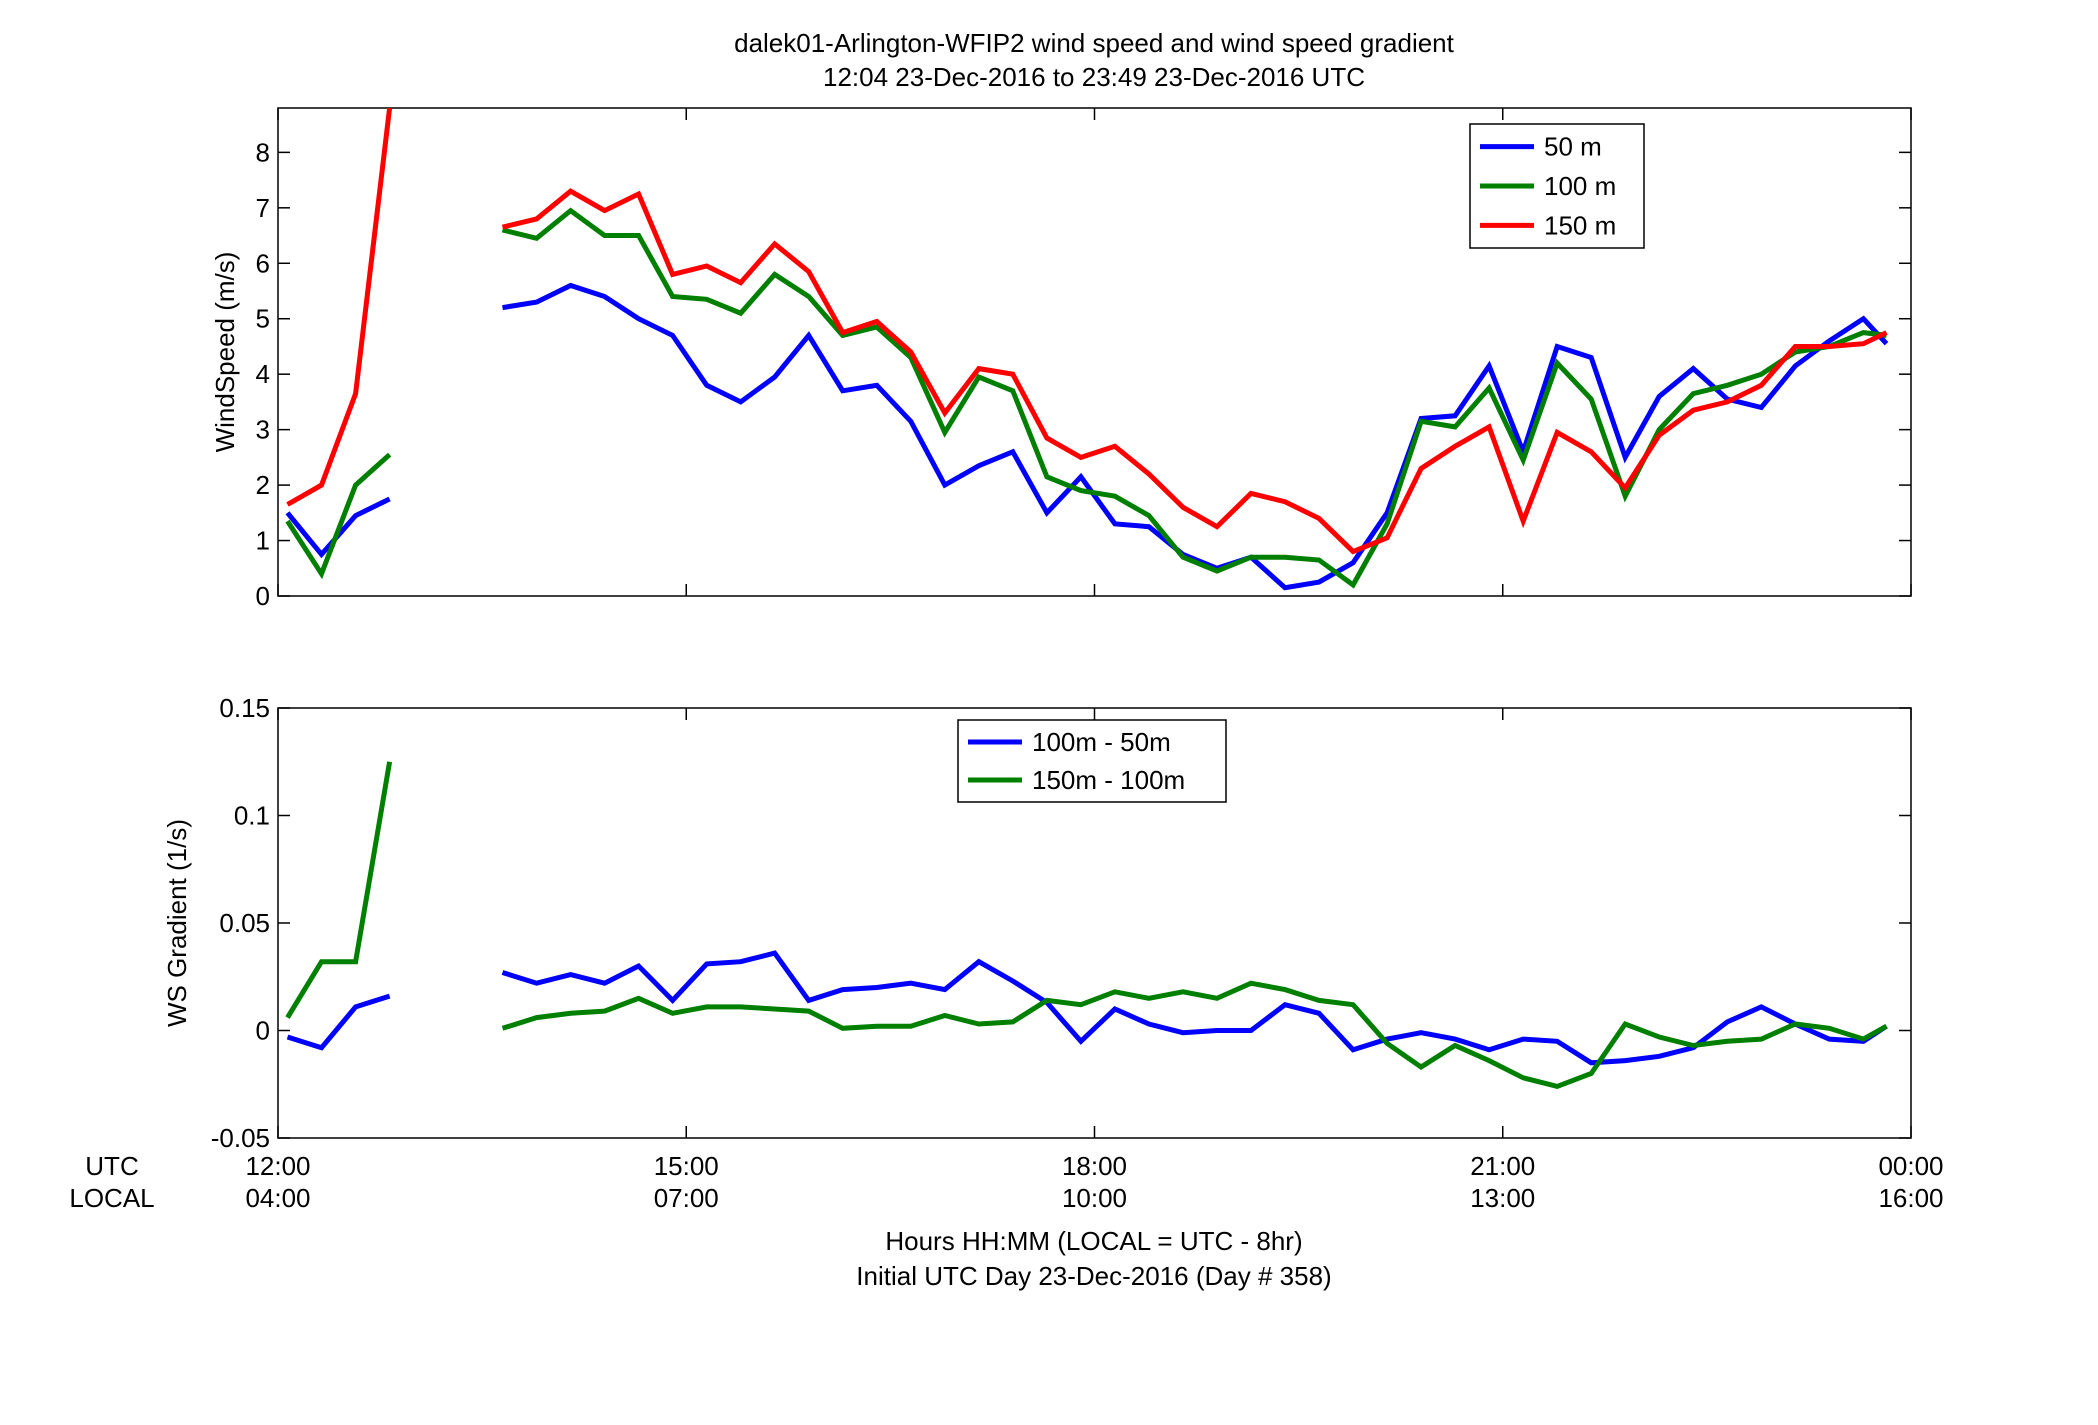 This screenshot has width=2098, height=1425. What do you see at coordinates (263, 596) in the screenshot?
I see `windspeed-y-tick-label: 0` at bounding box center [263, 596].